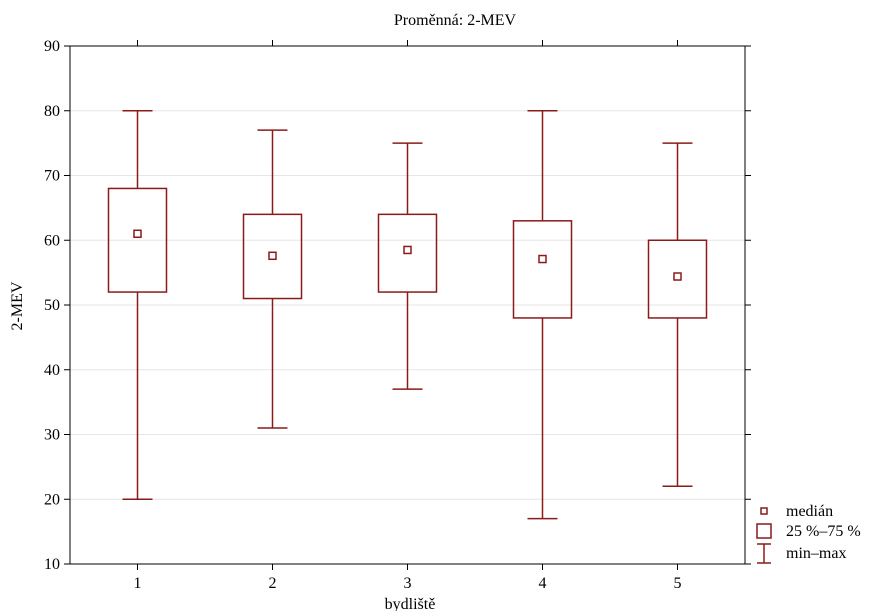 The width and height of the screenshot is (896, 611). I want to click on chart-title: Proměnná: 2-MEV, so click(455, 20).